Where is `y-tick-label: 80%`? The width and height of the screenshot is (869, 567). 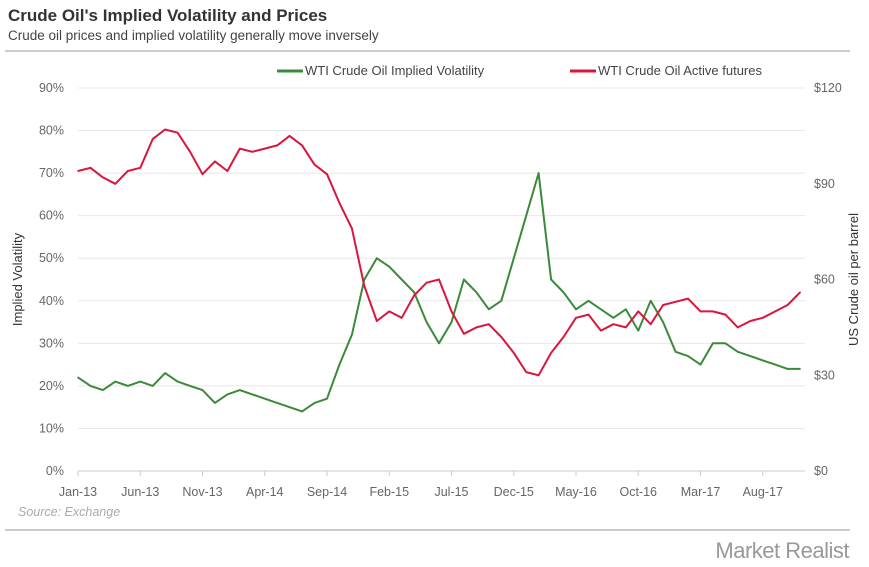
y-tick-label: 80% is located at coordinates (51, 131).